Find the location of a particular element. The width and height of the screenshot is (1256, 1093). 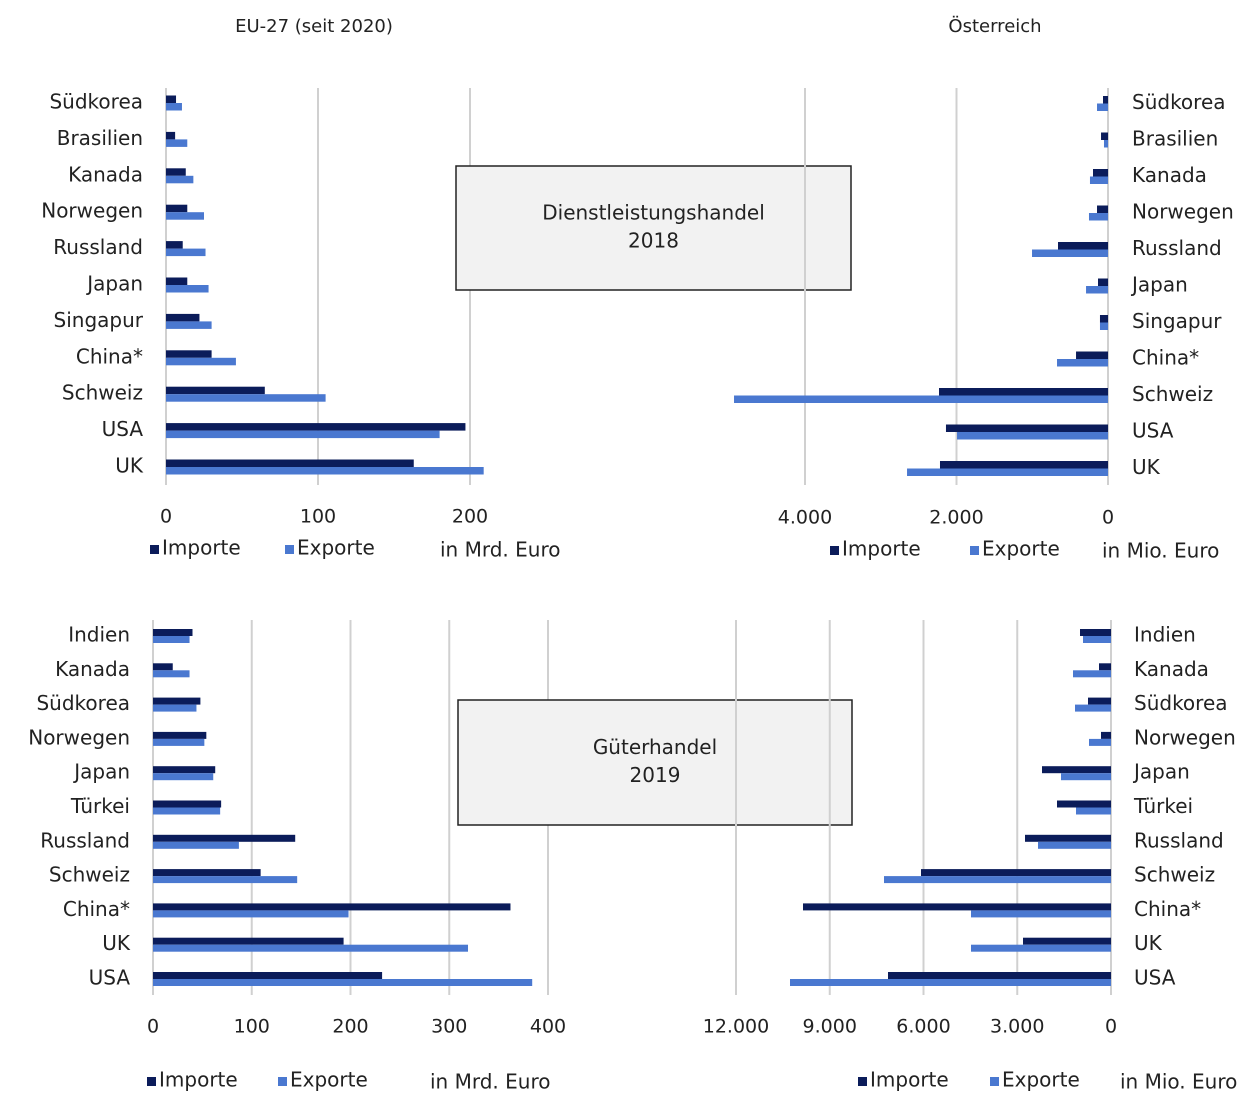

x-tick-label: 300 is located at coordinates (449, 1027).